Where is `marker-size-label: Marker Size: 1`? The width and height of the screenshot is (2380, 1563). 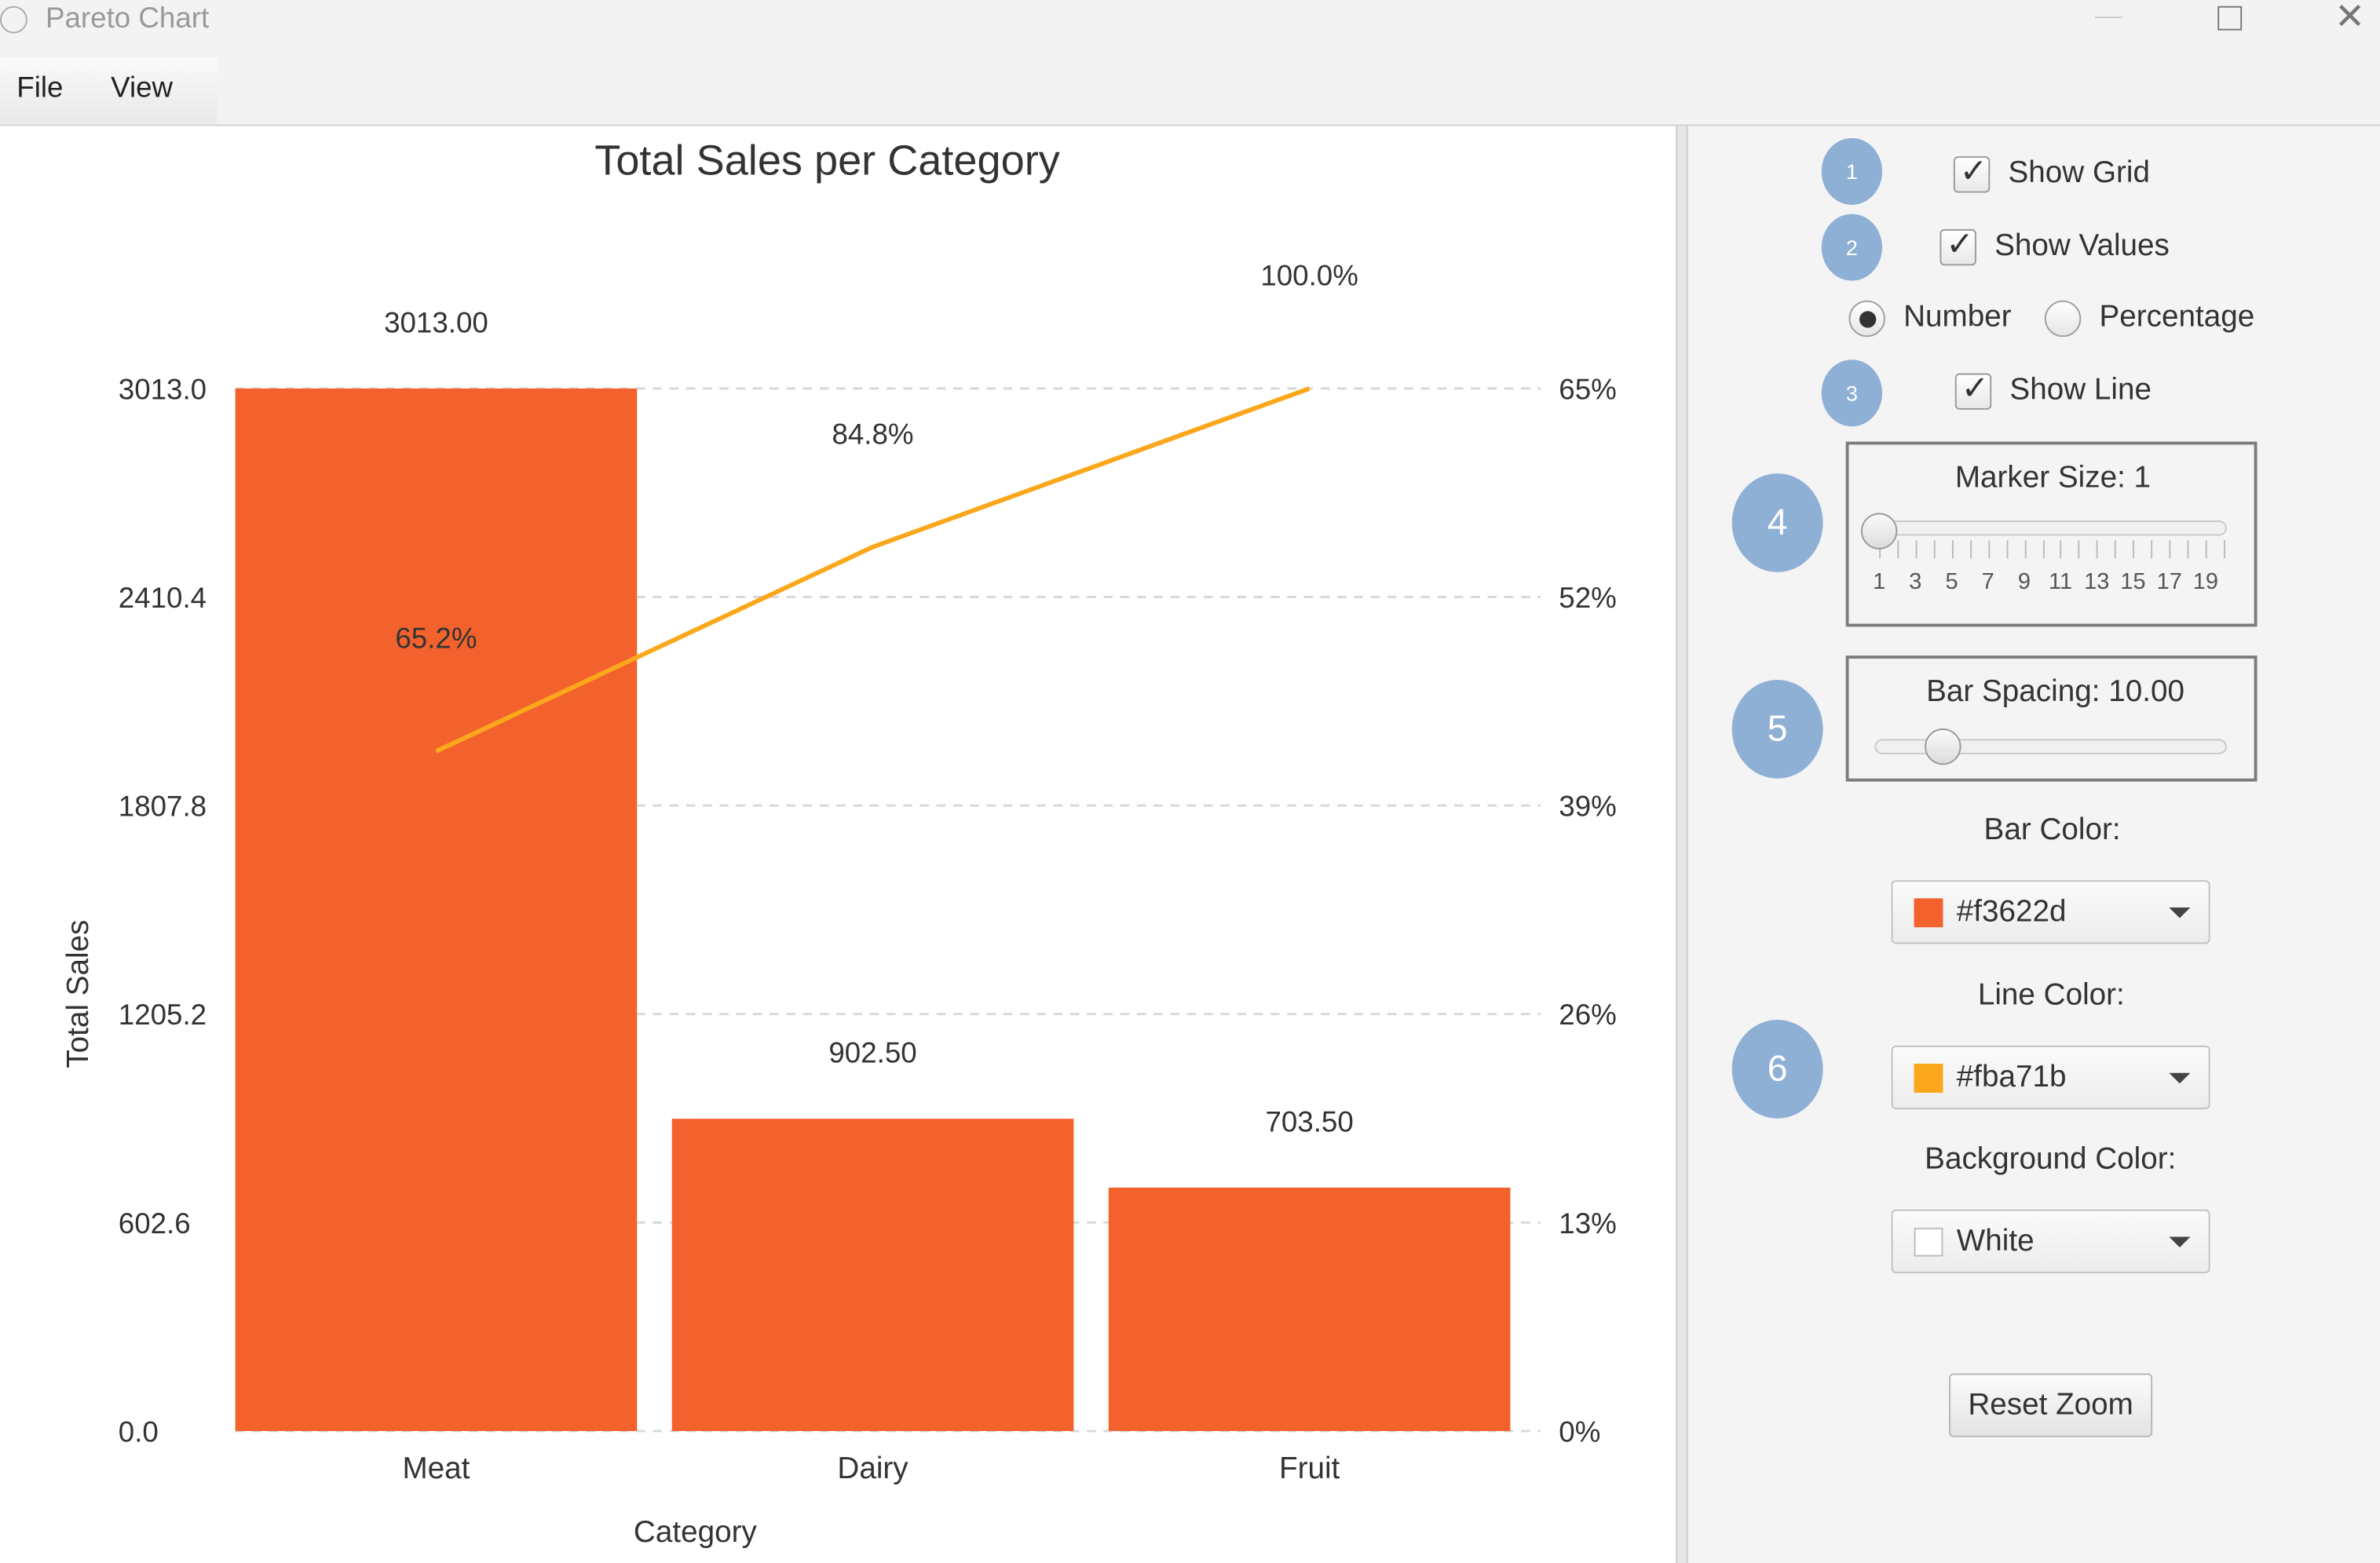 marker-size-label: Marker Size: 1 is located at coordinates (2053, 478).